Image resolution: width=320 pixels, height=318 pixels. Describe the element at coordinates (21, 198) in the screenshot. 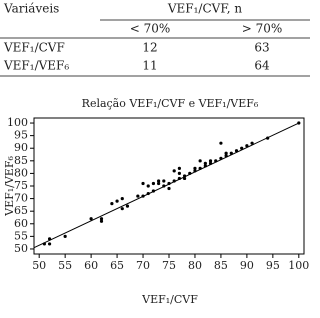

I see `y-tick-label: 70` at that location.